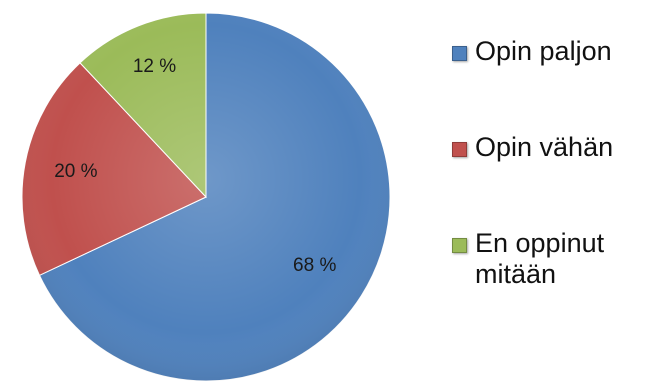 This screenshot has width=661, height=382. What do you see at coordinates (544, 147) in the screenshot?
I see `legend-label-opin-vahan: Opin vähän` at bounding box center [544, 147].